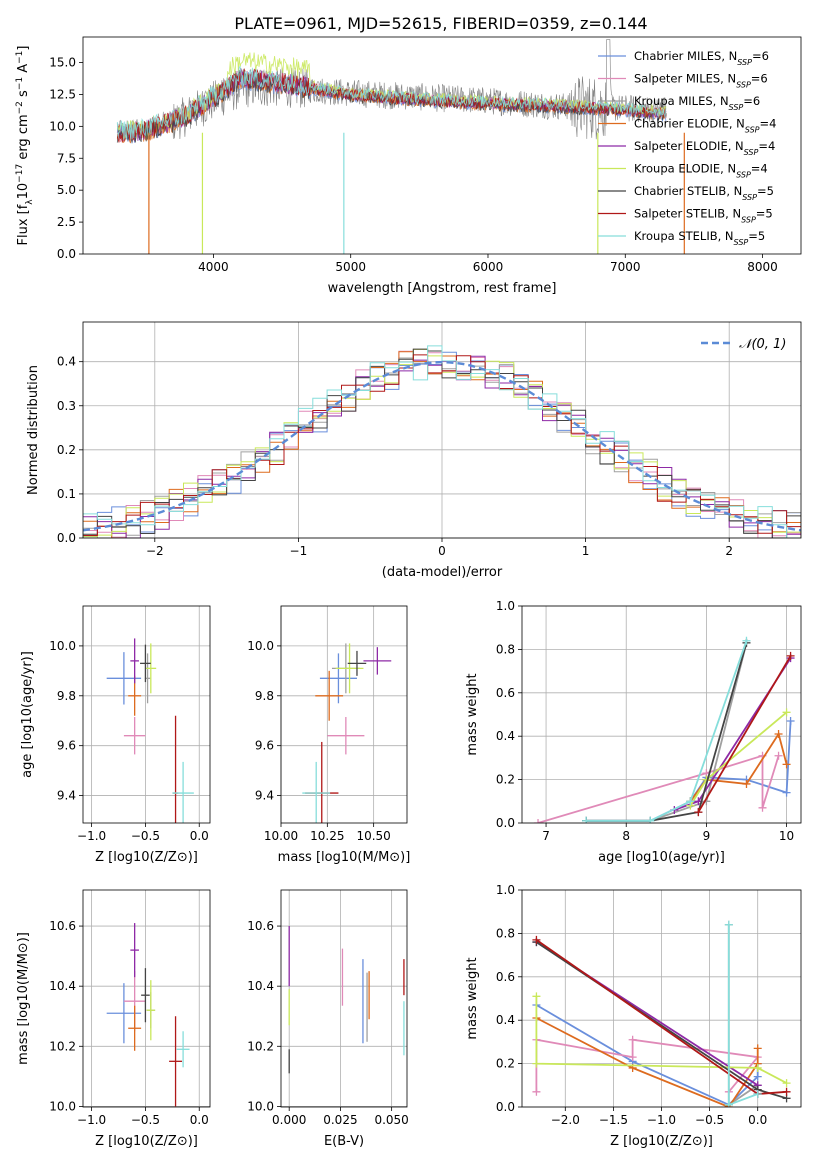  Describe the element at coordinates (689, 124) in the screenshot. I see `legend-model-name: Chabrier ELODIE, N` at that location.